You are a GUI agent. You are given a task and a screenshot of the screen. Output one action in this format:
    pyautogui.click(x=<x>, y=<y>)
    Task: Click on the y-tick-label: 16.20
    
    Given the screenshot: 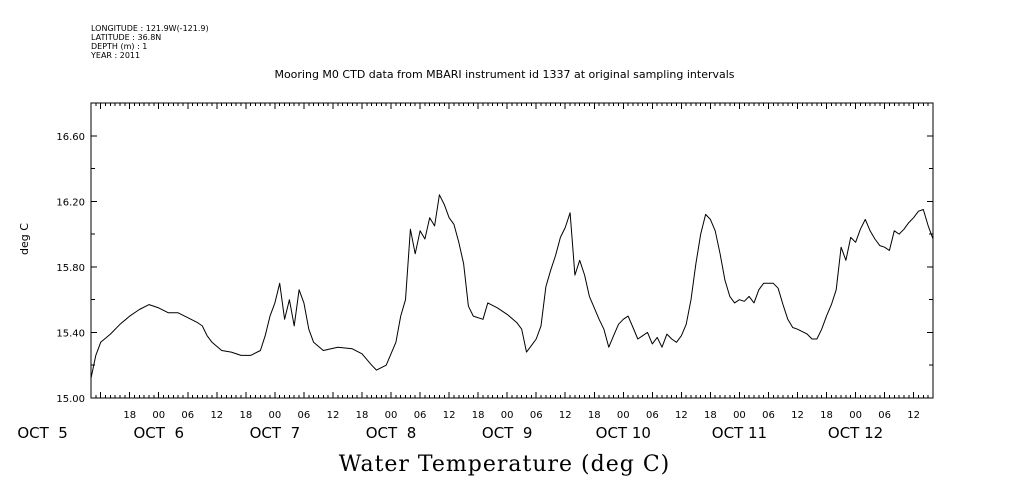 What is the action you would take?
    pyautogui.click(x=70, y=202)
    